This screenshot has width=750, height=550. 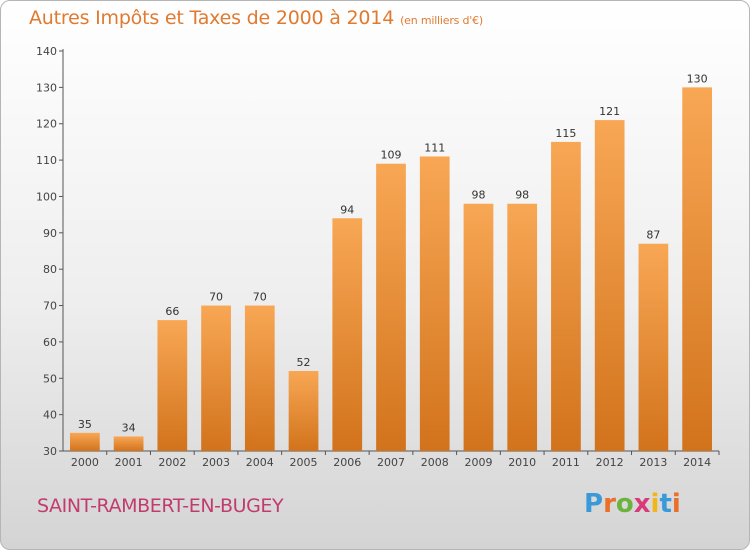 What do you see at coordinates (46, 196) in the screenshot?
I see `y-tick-label: 100` at bounding box center [46, 196].